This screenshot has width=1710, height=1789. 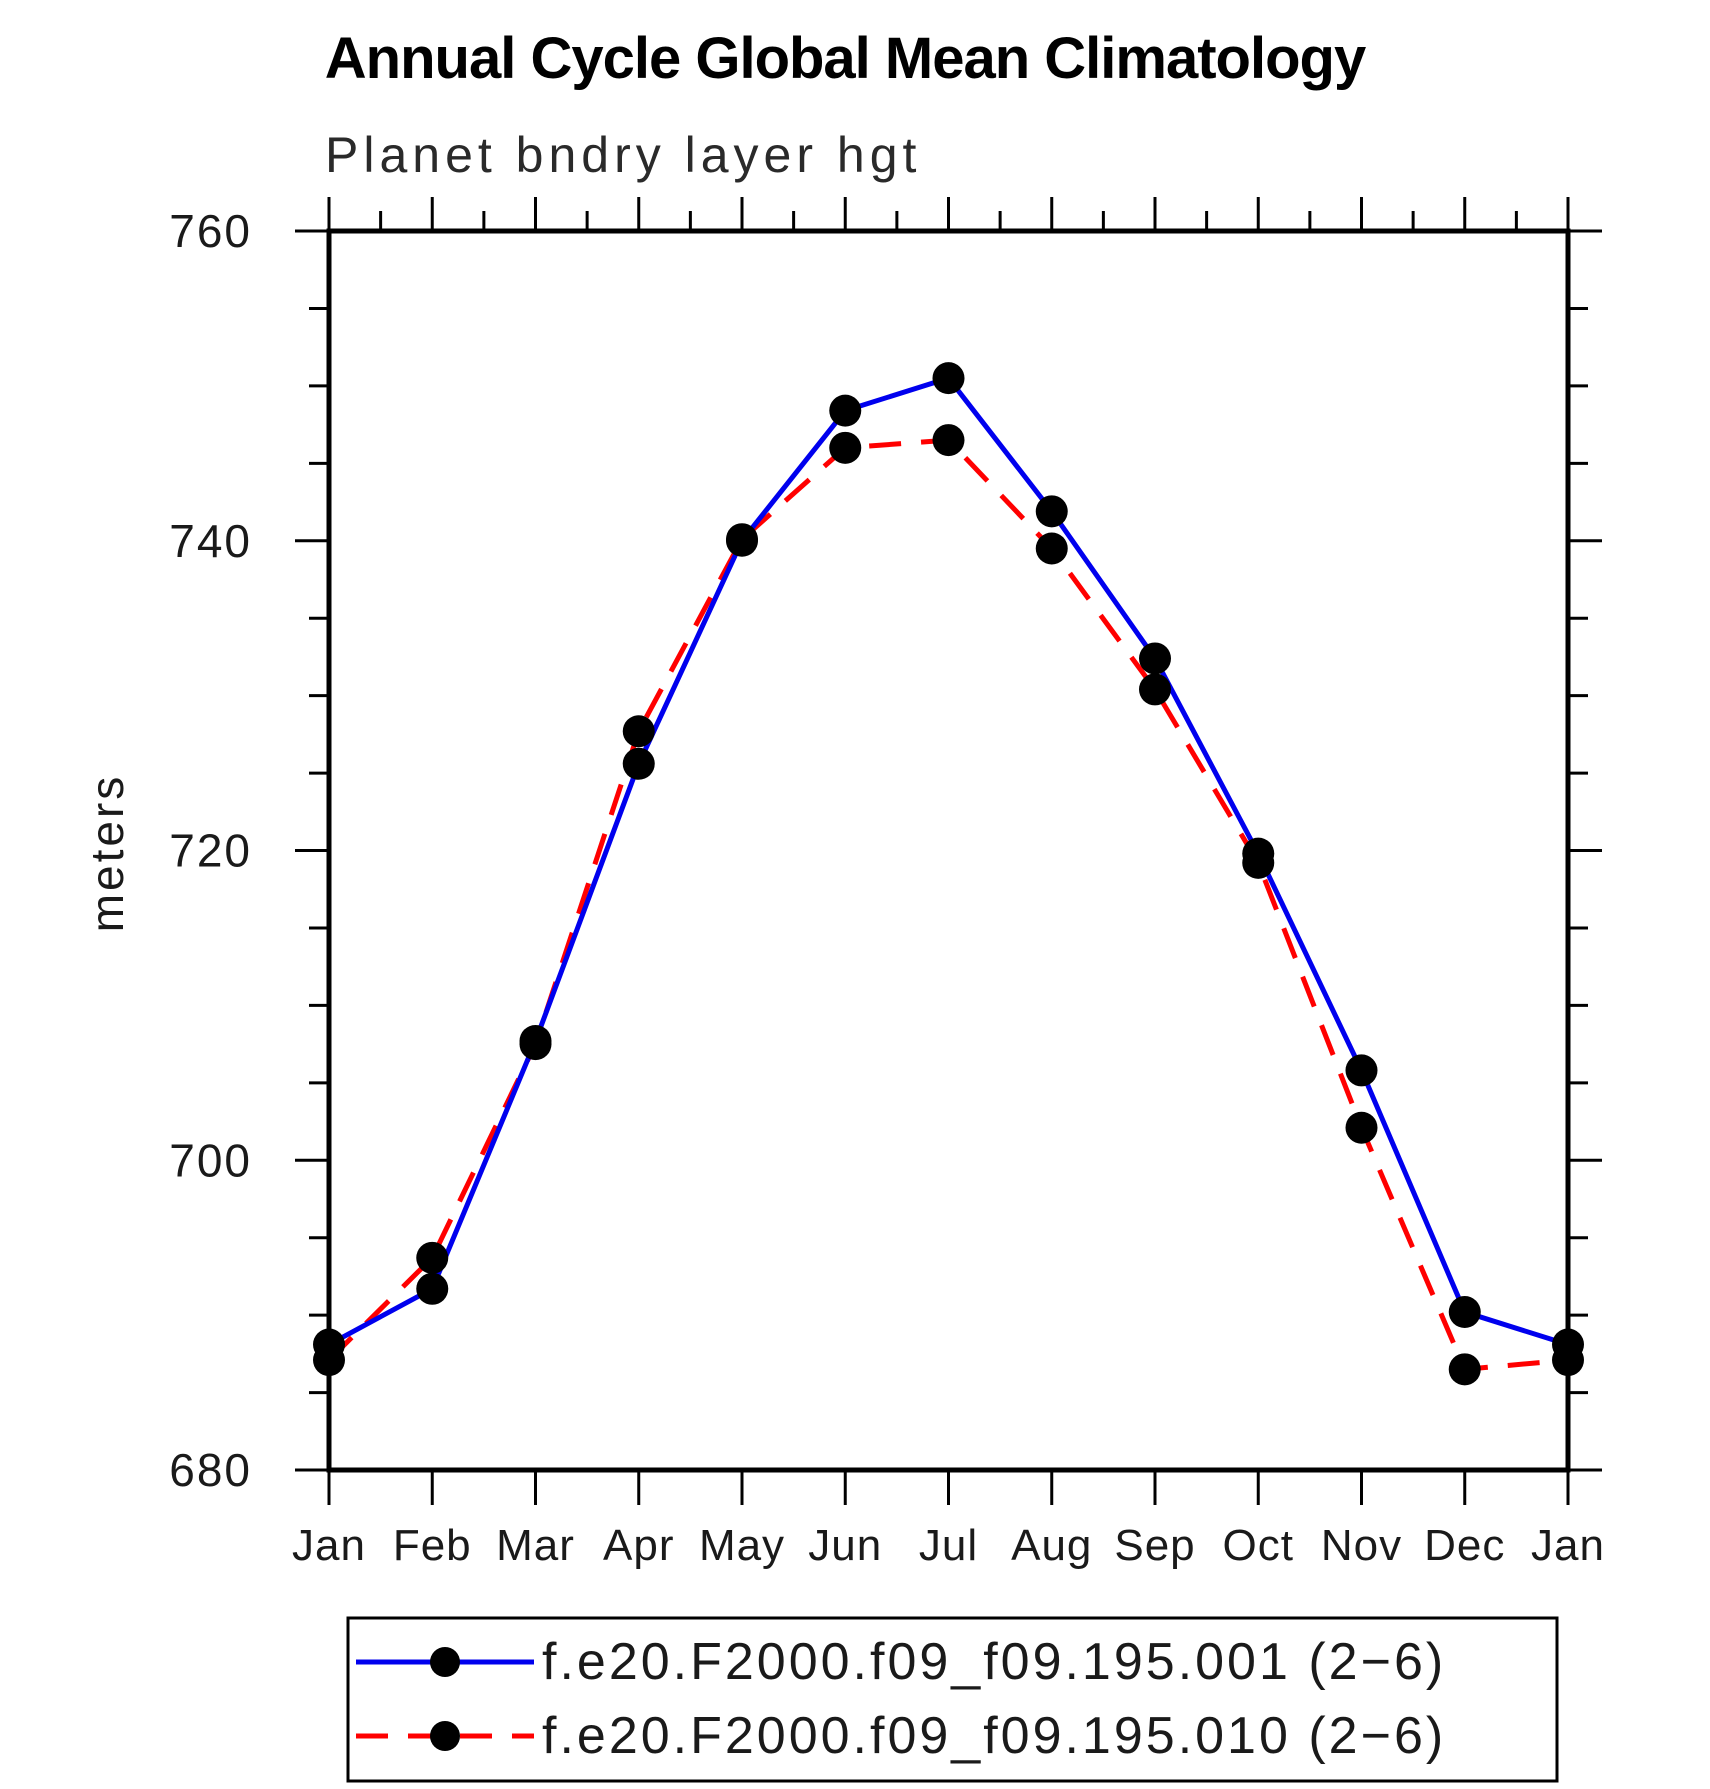 I want to click on x-tick-label: Aug, so click(x=1051, y=1545).